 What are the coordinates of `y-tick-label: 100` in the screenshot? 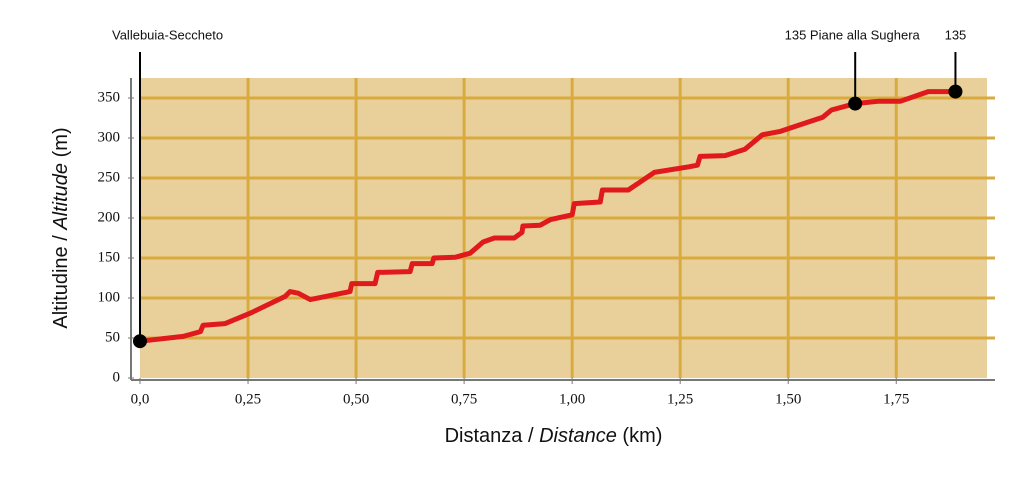 It's located at (109, 297).